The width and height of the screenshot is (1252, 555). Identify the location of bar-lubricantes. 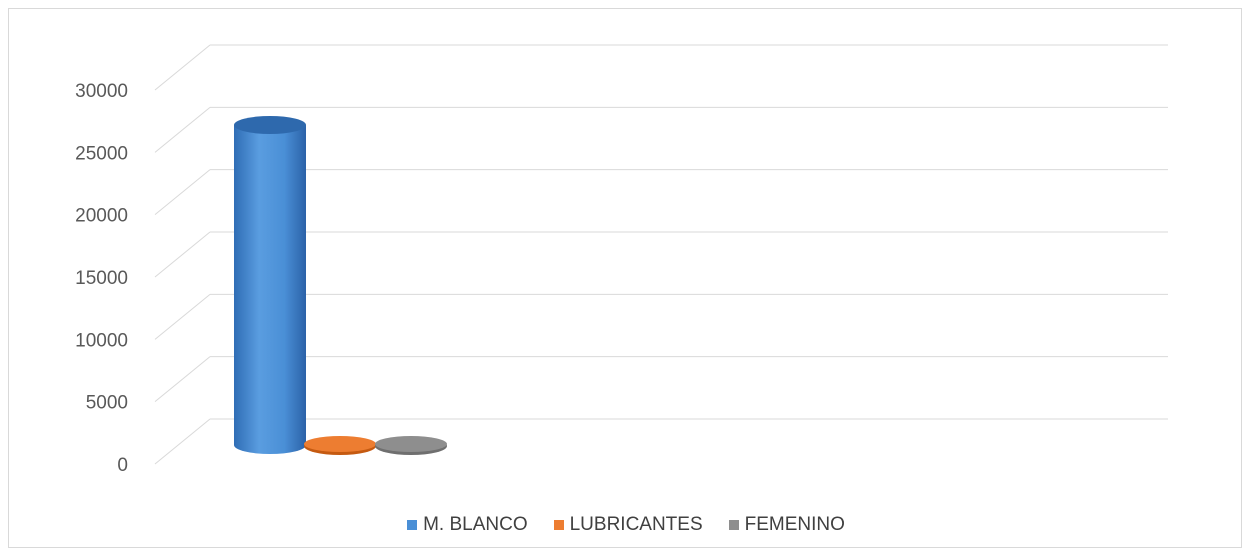
(340, 445).